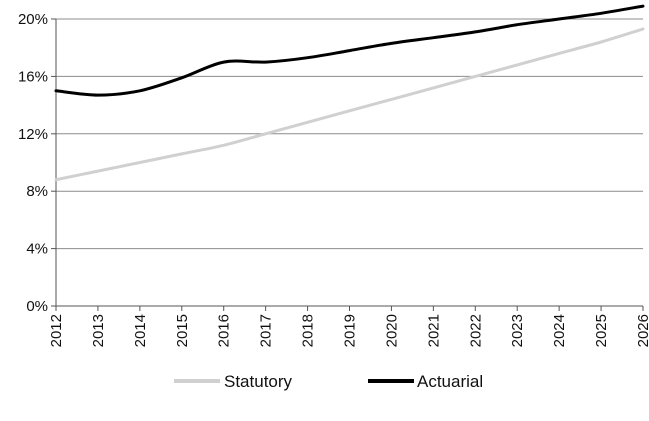 The height and width of the screenshot is (421, 649). I want to click on x-tick-label: 2012, so click(56, 330).